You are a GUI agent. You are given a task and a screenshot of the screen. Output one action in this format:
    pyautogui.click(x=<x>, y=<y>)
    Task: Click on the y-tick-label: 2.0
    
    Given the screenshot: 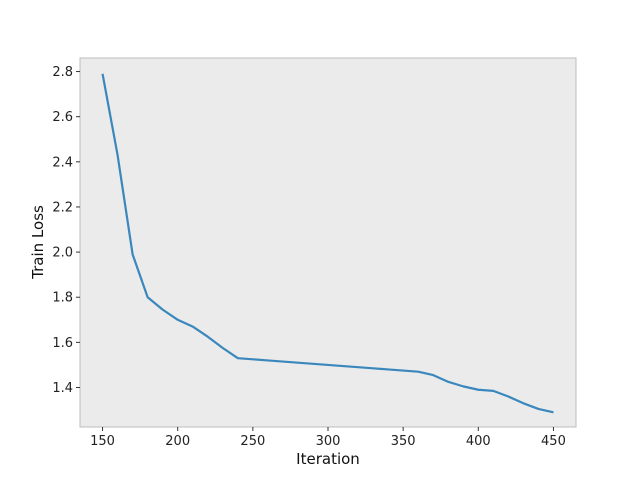 What is the action you would take?
    pyautogui.click(x=62, y=253)
    